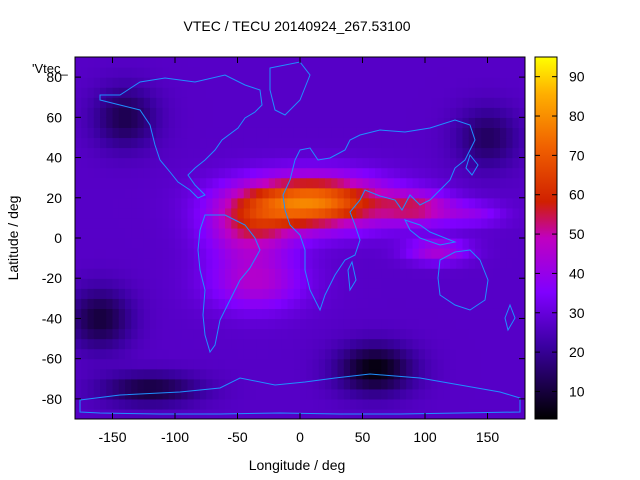  I want to click on chart-title: VTEC / TECU 20140924_267.53100, so click(296, 26).